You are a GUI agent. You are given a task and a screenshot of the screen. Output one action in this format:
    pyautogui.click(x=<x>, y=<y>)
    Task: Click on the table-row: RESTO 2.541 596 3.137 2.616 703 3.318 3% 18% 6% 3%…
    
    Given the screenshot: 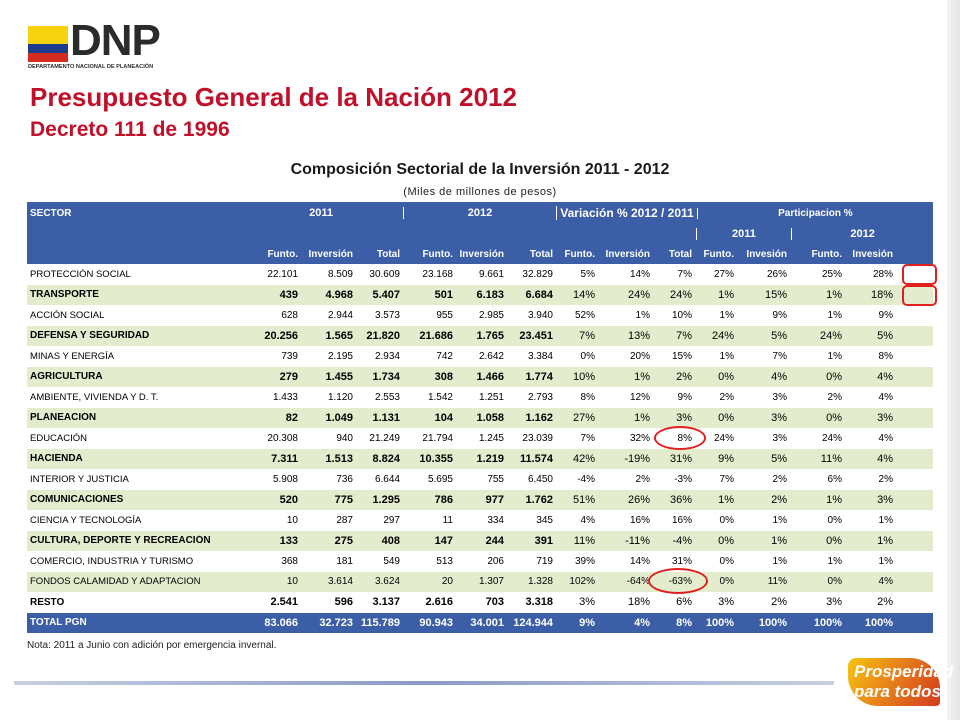 What is the action you would take?
    pyautogui.click(x=480, y=602)
    